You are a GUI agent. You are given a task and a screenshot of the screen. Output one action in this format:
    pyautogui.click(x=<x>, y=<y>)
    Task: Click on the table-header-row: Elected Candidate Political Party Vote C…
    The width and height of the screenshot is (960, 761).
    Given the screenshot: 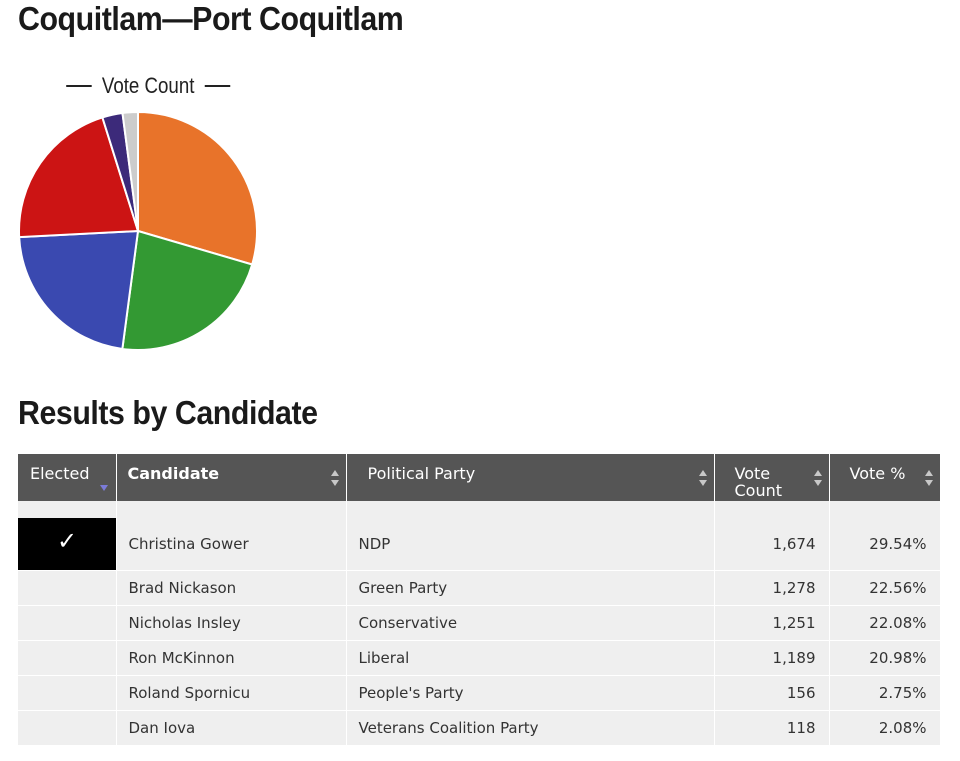 What is the action you would take?
    pyautogui.click(x=479, y=477)
    